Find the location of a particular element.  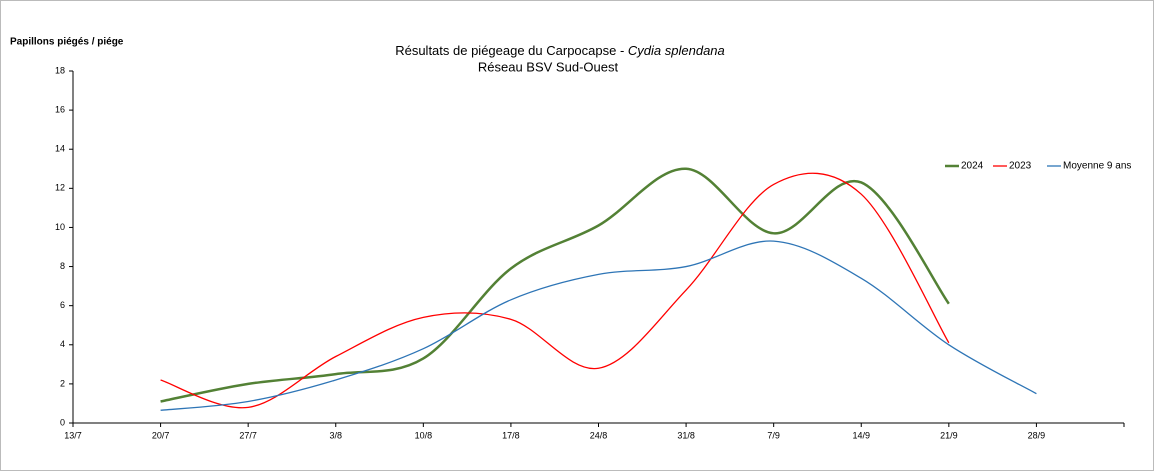

x-tick-label: 14/9 is located at coordinates (861, 435).